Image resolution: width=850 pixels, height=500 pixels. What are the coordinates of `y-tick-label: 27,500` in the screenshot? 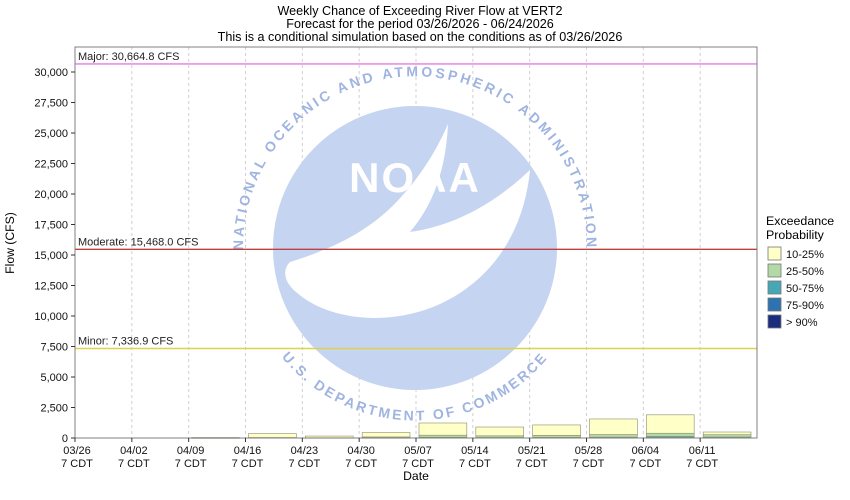 It's located at (51, 104).